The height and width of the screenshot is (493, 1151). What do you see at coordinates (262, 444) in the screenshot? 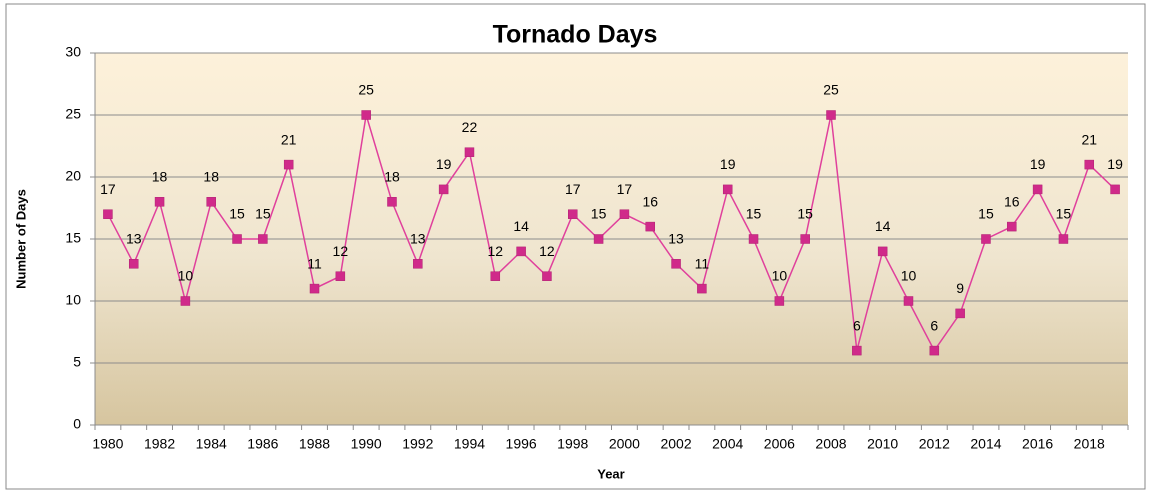
I see `x-tick-label: 1986` at bounding box center [262, 444].